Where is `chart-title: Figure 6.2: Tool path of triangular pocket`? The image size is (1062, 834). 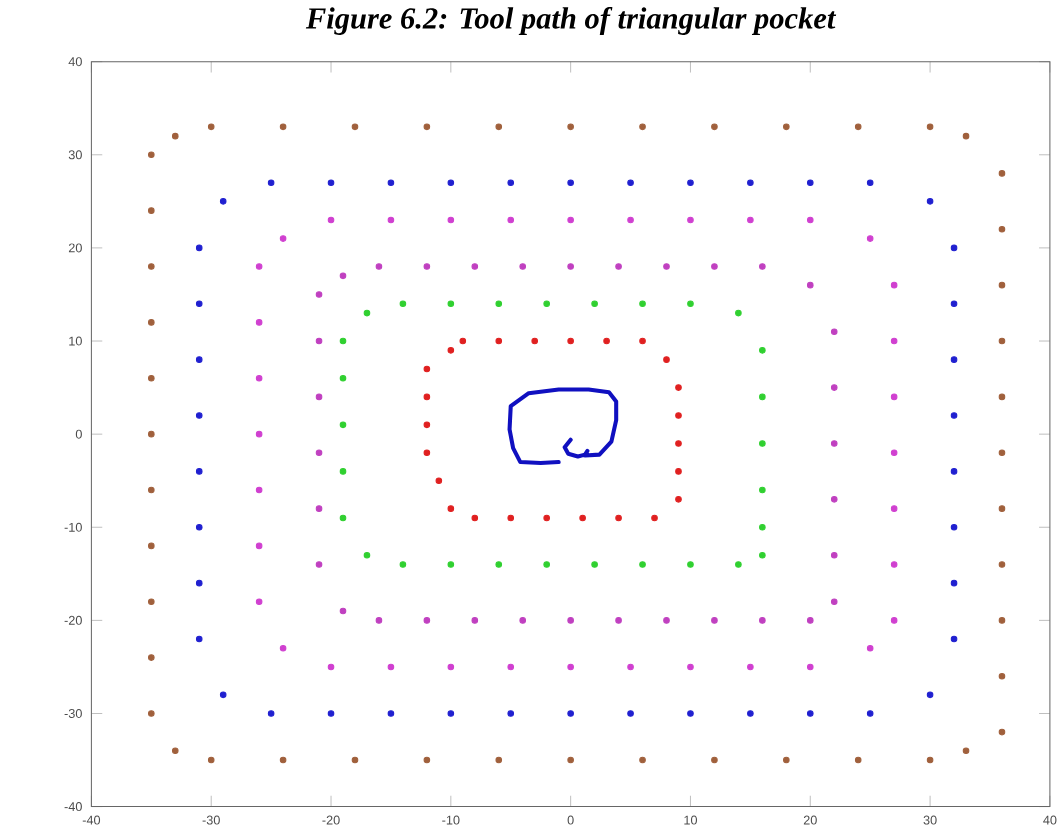 chart-title: Figure 6.2: Tool path of triangular pocket is located at coordinates (571, 21).